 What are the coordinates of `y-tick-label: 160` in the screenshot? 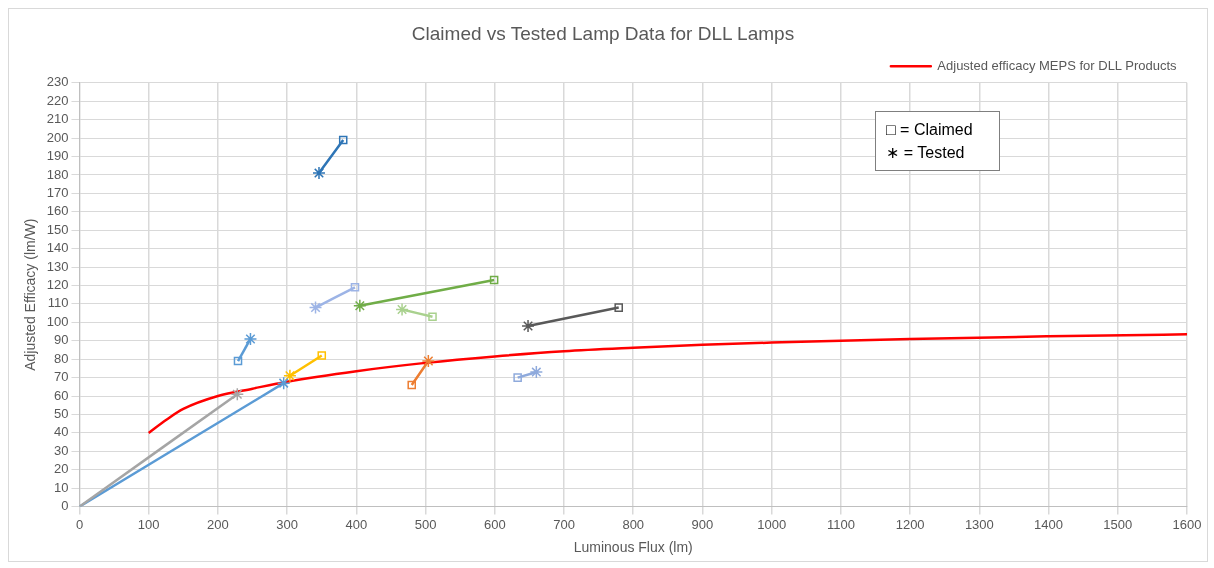 It's located at (57, 211).